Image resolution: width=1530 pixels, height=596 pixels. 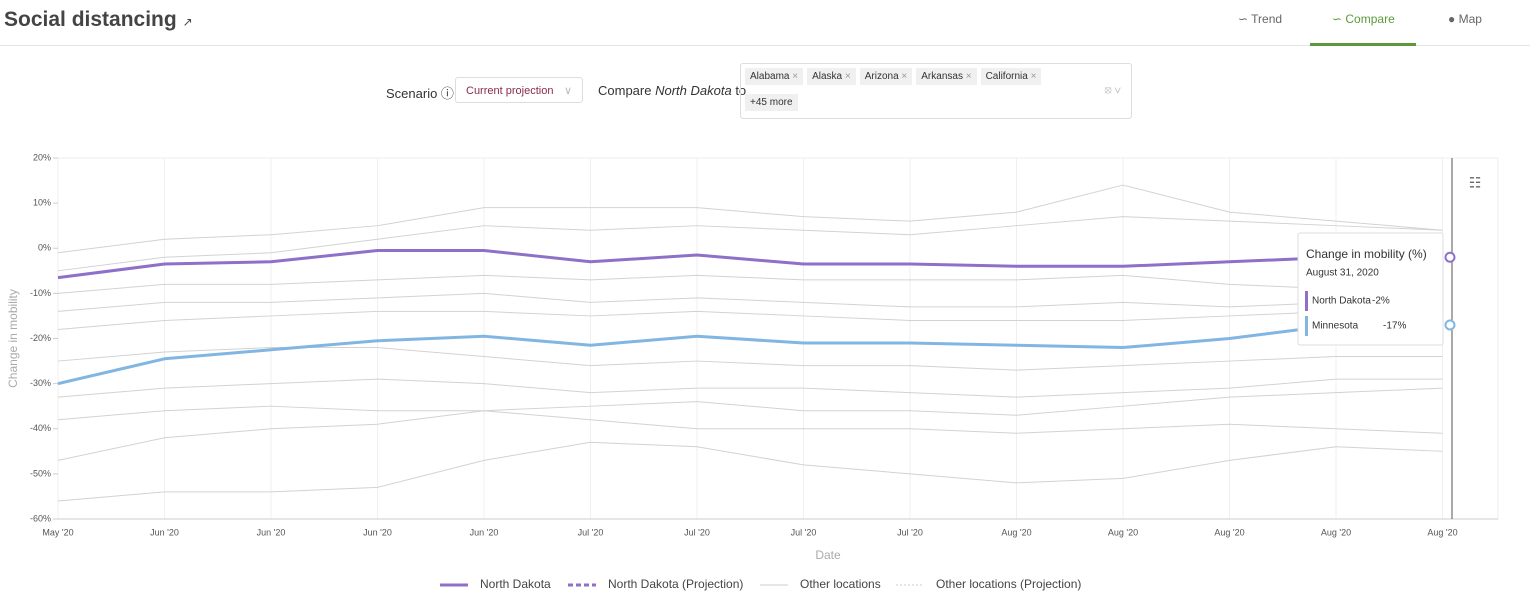 What do you see at coordinates (1470, 19) in the screenshot?
I see `tab-label: Map` at bounding box center [1470, 19].